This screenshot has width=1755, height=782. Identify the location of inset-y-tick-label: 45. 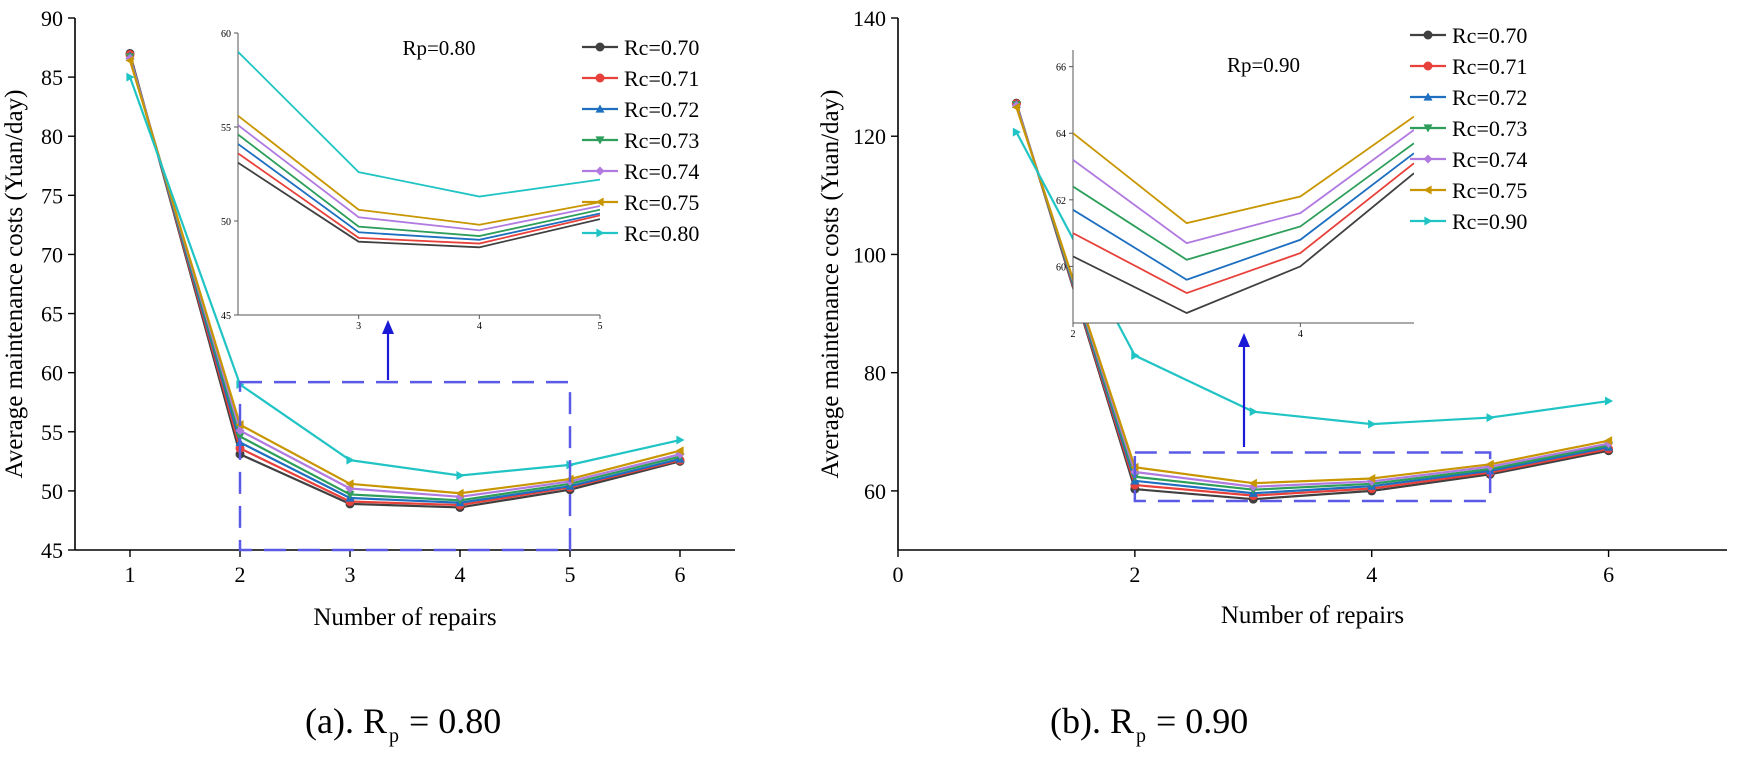
(226, 316).